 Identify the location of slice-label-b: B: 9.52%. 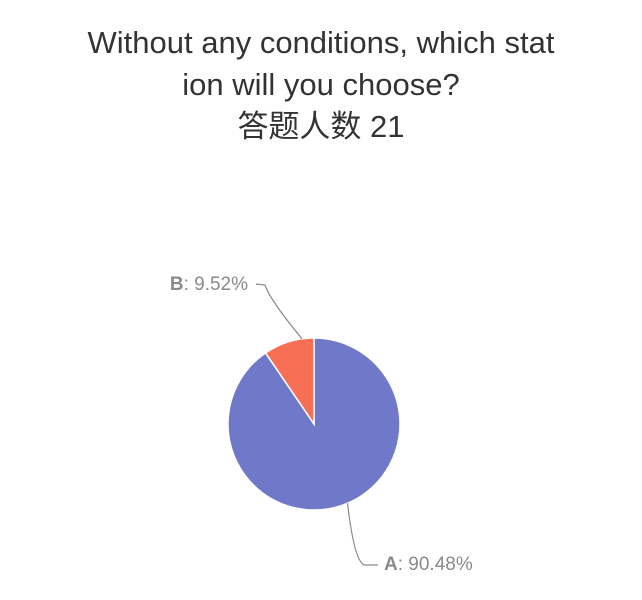
(209, 284).